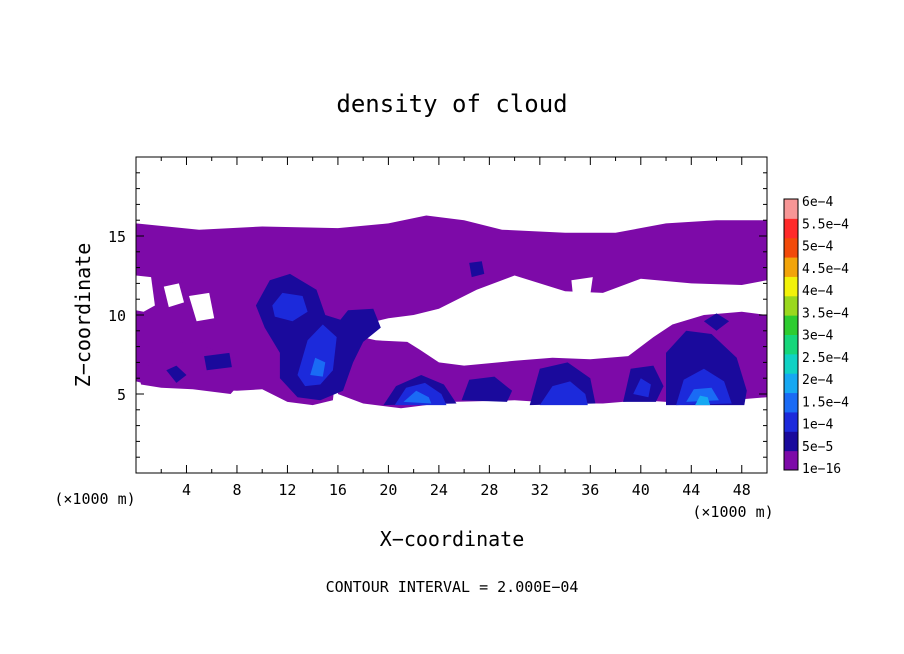 This screenshot has height=654, width=904. What do you see at coordinates (817, 247) in the screenshot?
I see `colorbar-label: 5e−4` at bounding box center [817, 247].